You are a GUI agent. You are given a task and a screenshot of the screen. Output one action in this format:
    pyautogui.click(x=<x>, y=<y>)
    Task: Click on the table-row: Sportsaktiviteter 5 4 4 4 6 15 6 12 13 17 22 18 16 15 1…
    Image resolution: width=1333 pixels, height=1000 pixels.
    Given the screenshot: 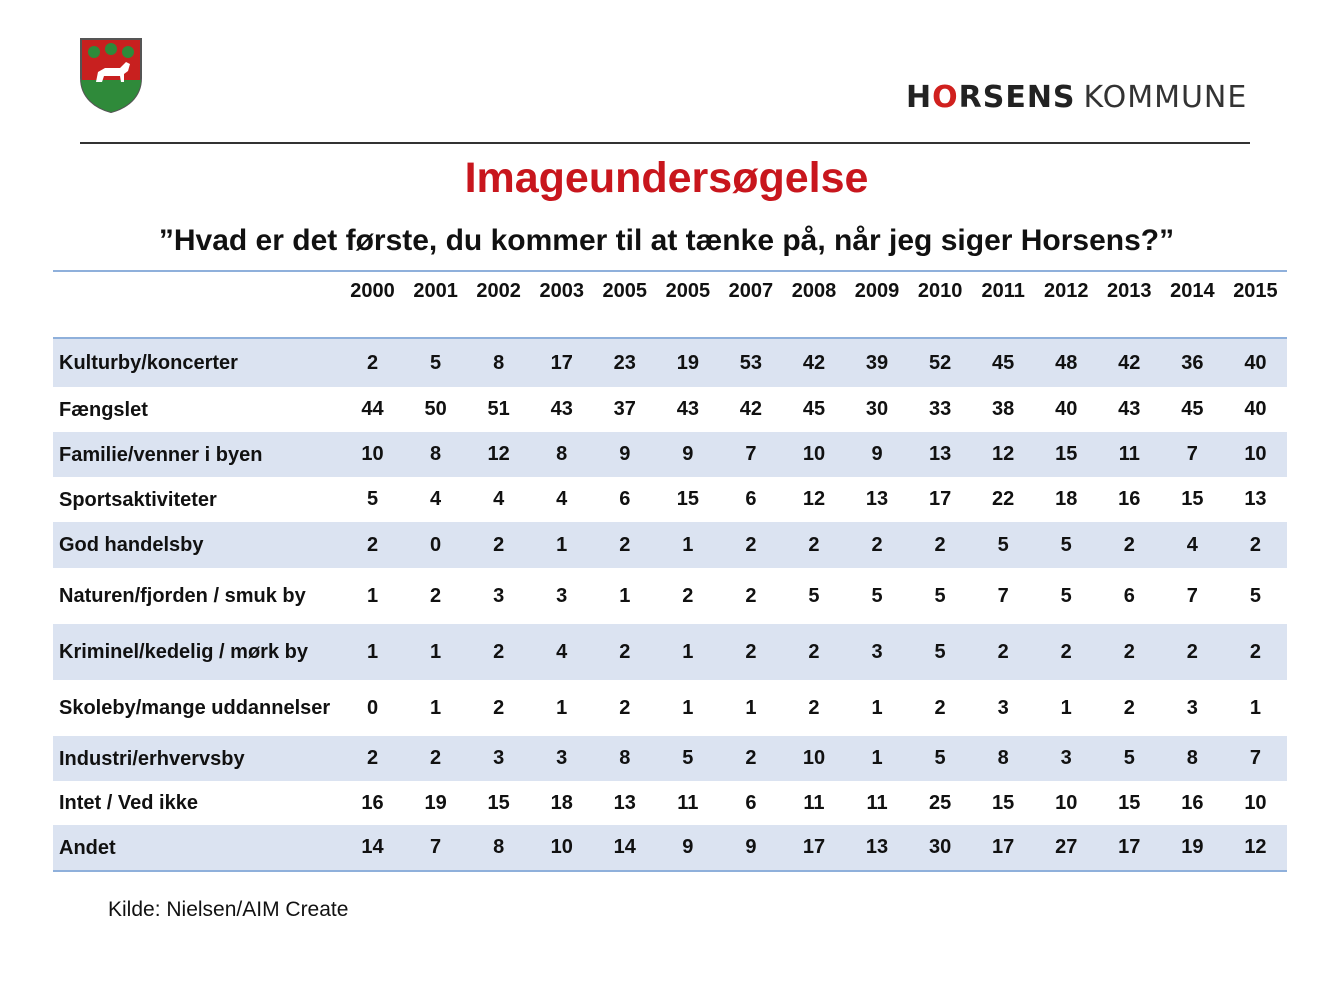 What is the action you would take?
    pyautogui.click(x=670, y=499)
    